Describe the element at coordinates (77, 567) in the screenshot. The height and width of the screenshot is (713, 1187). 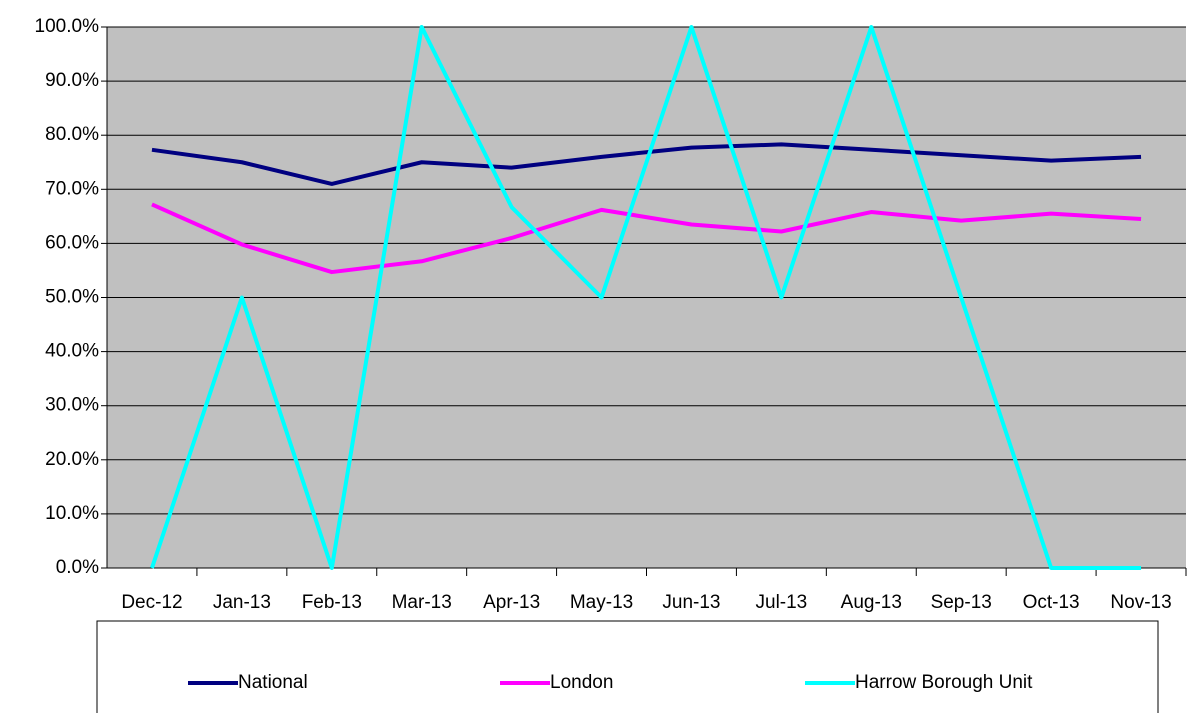
I see `y-tick-label: 0.0%` at that location.